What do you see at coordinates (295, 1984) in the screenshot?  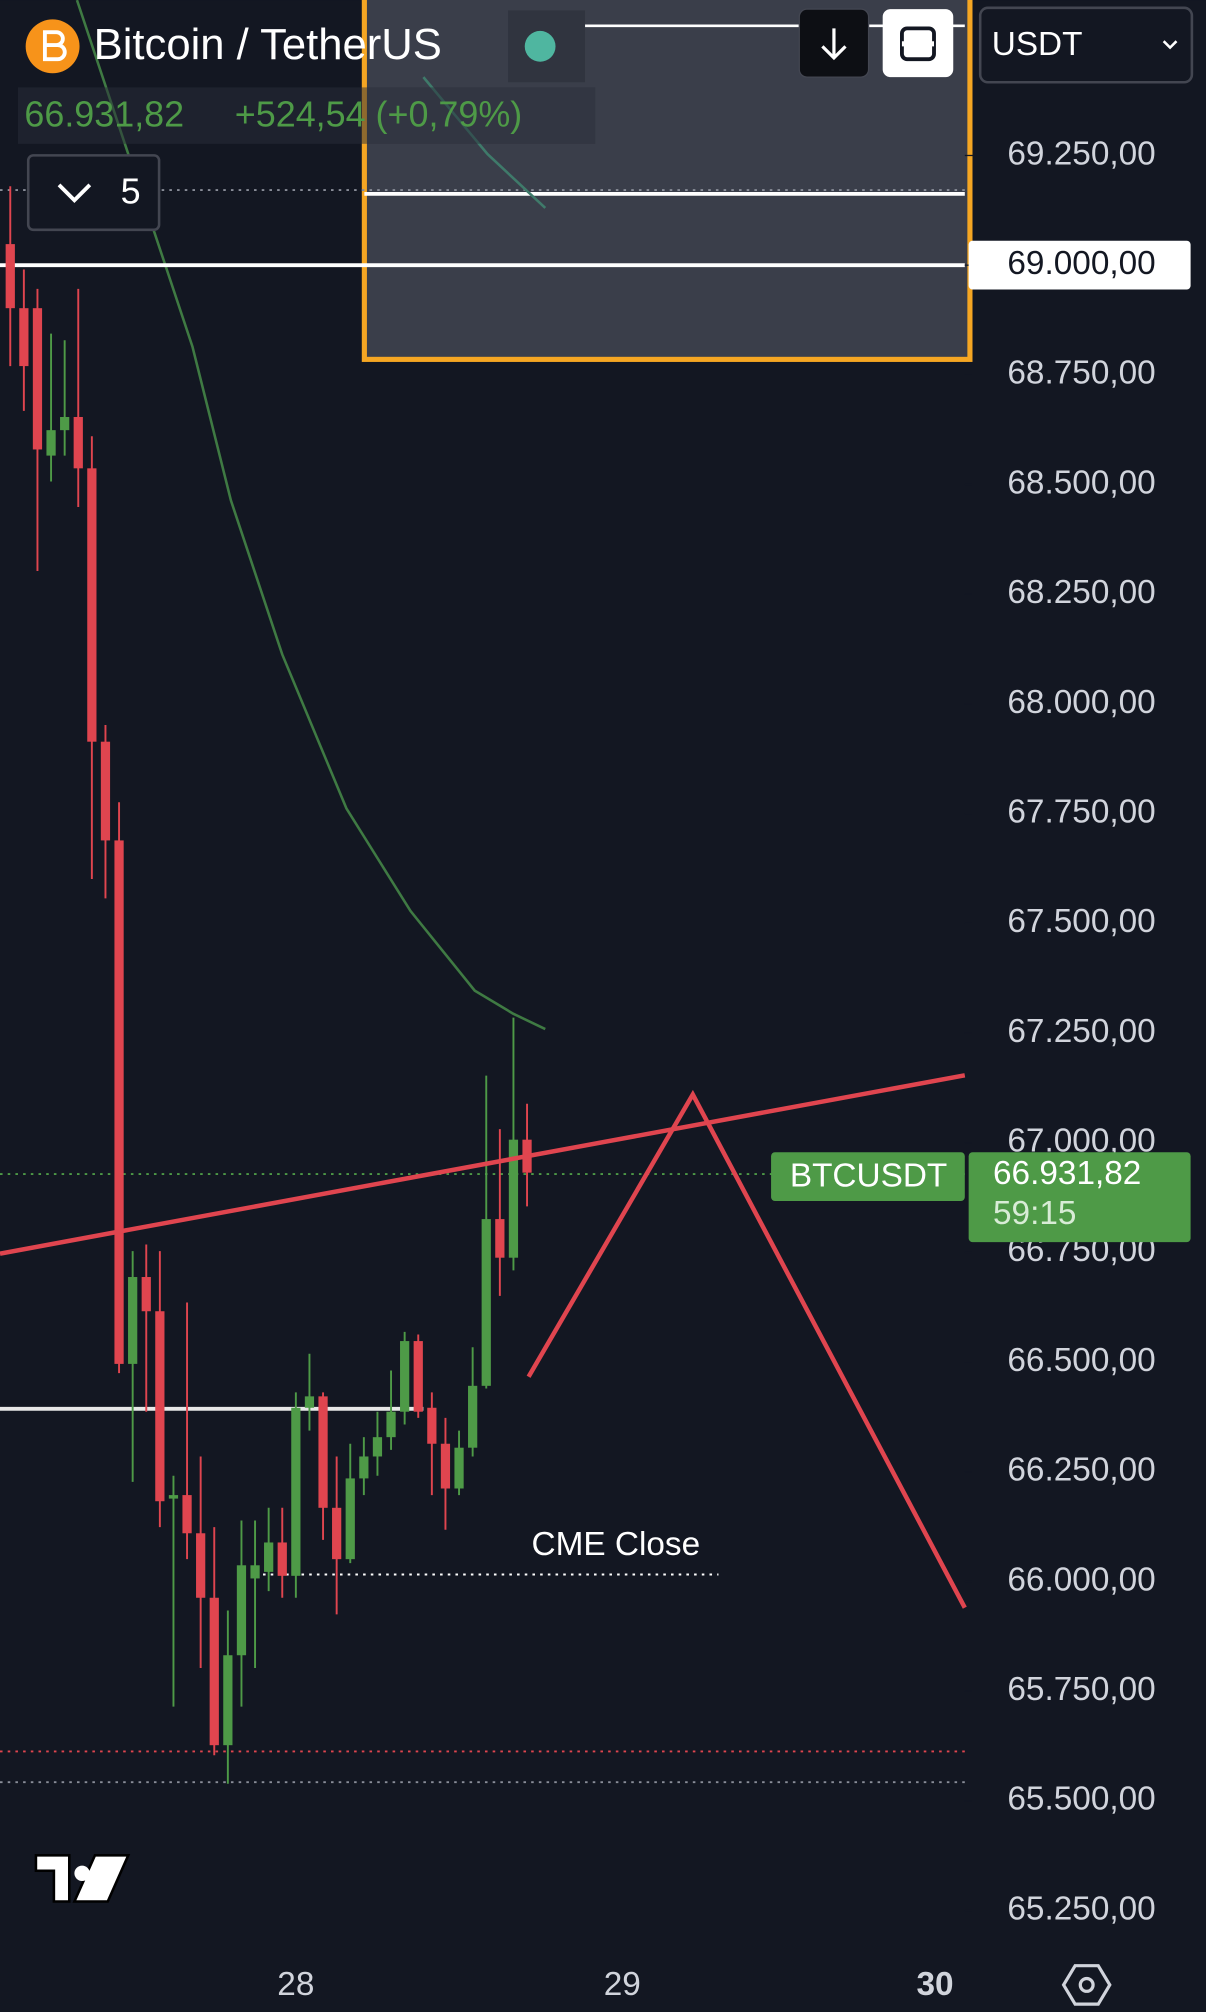 I see `x-tick-label: 28` at bounding box center [295, 1984].